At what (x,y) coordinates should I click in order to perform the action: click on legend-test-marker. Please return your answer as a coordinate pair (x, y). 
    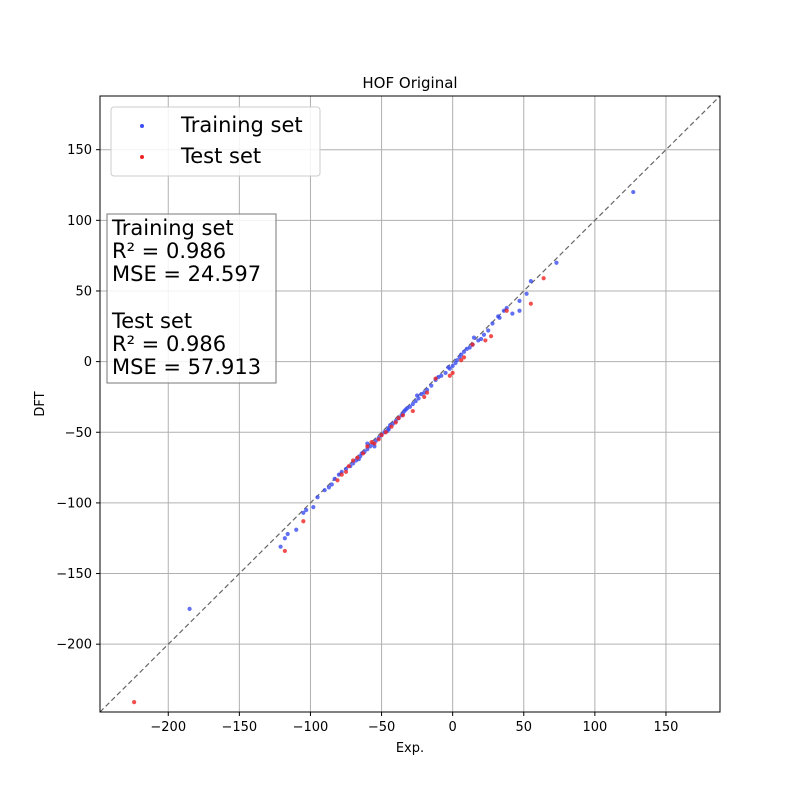
    Looking at the image, I should click on (142, 157).